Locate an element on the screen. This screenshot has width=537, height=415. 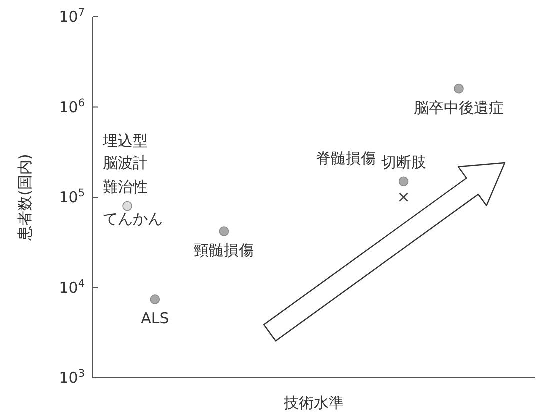
data-label: 頸髄損傷 is located at coordinates (224, 251).